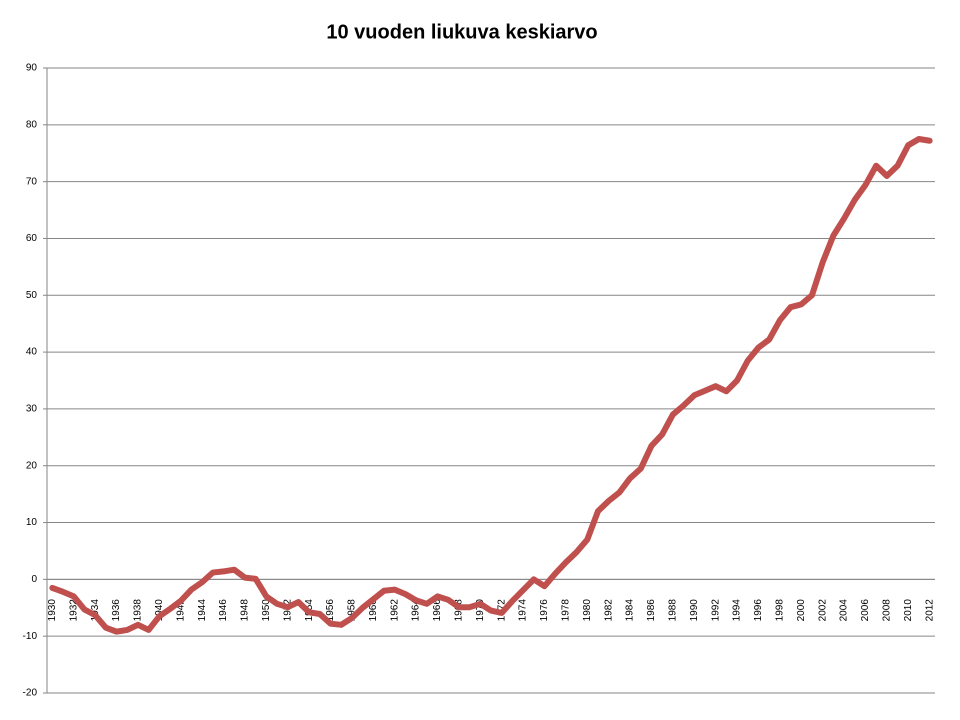 The image size is (960, 720). What do you see at coordinates (630, 610) in the screenshot?
I see `x-tick-label: 1984` at bounding box center [630, 610].